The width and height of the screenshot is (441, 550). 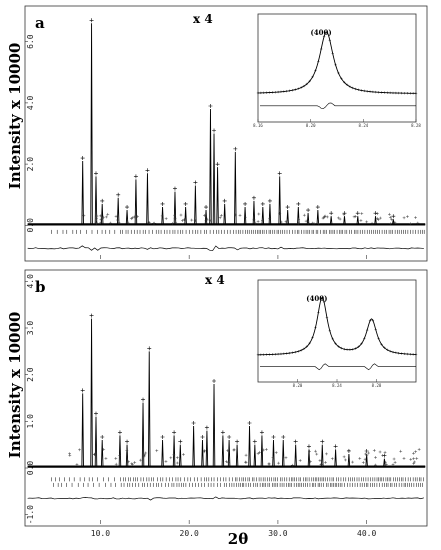 I want to click on panel-a-y-tick-label: 2.0, so click(x=30, y=164).